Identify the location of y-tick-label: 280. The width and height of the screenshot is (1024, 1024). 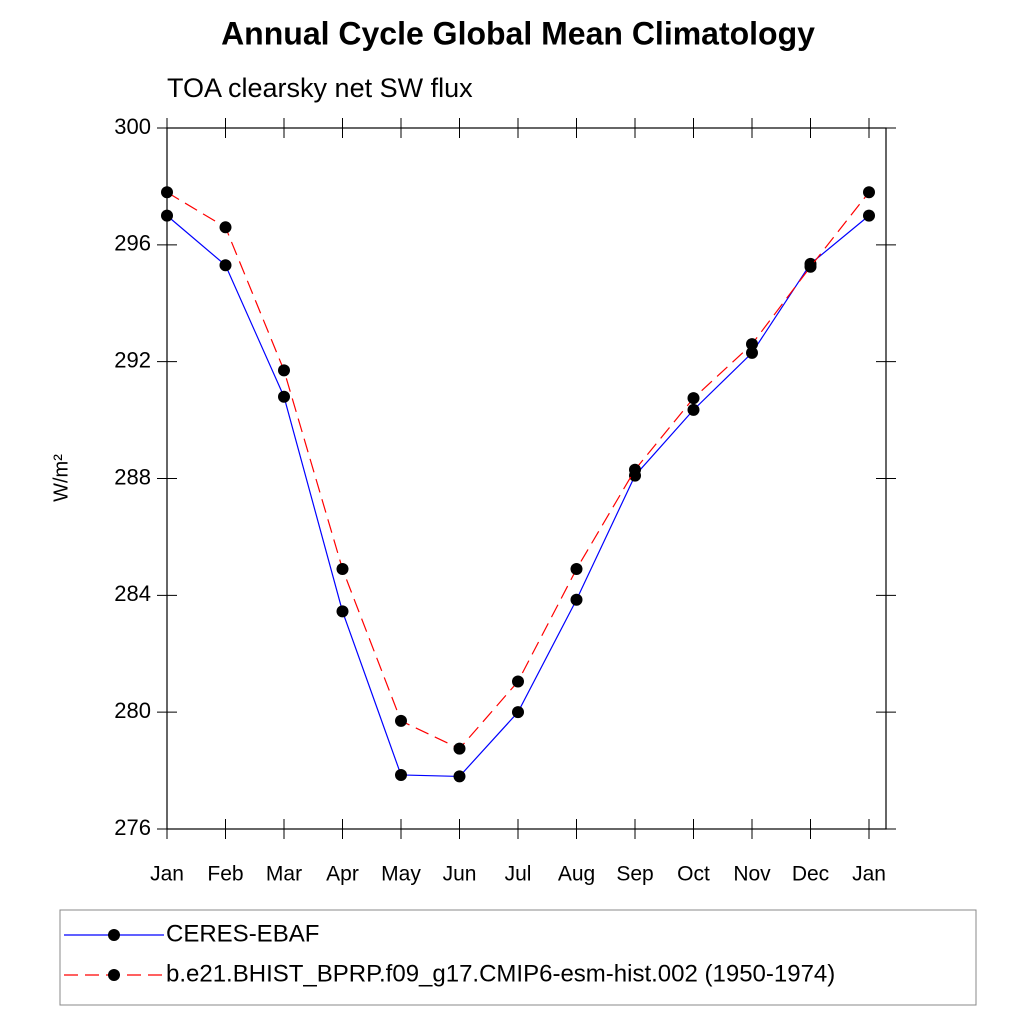
(132, 710).